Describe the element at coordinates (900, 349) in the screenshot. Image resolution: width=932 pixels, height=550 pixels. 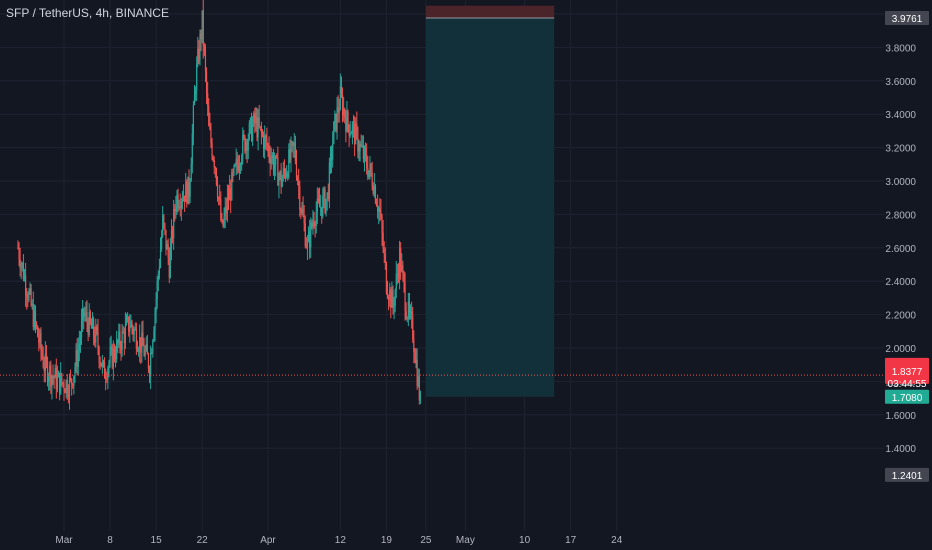
I see `price-tick-label: 2.0000` at that location.